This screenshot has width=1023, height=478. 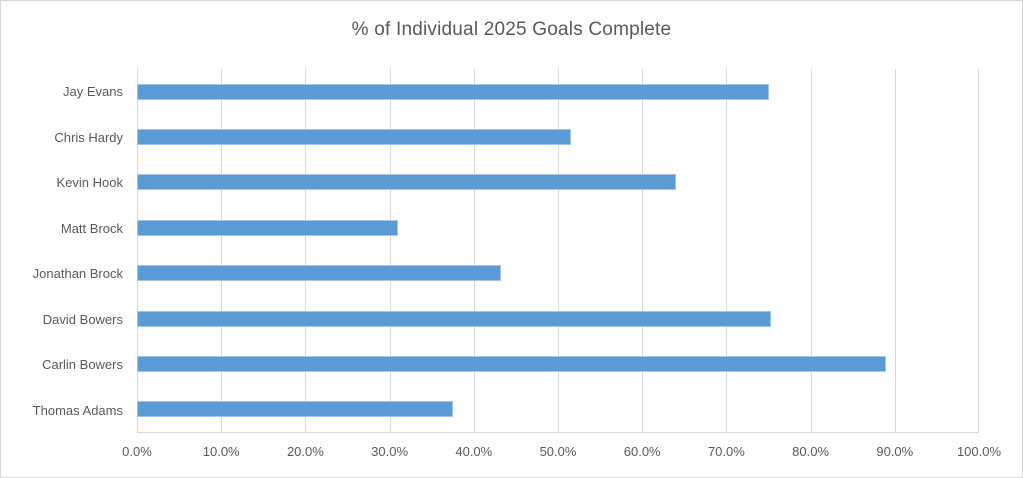 What do you see at coordinates (474, 451) in the screenshot?
I see `x-tick-label: 40.0%` at bounding box center [474, 451].